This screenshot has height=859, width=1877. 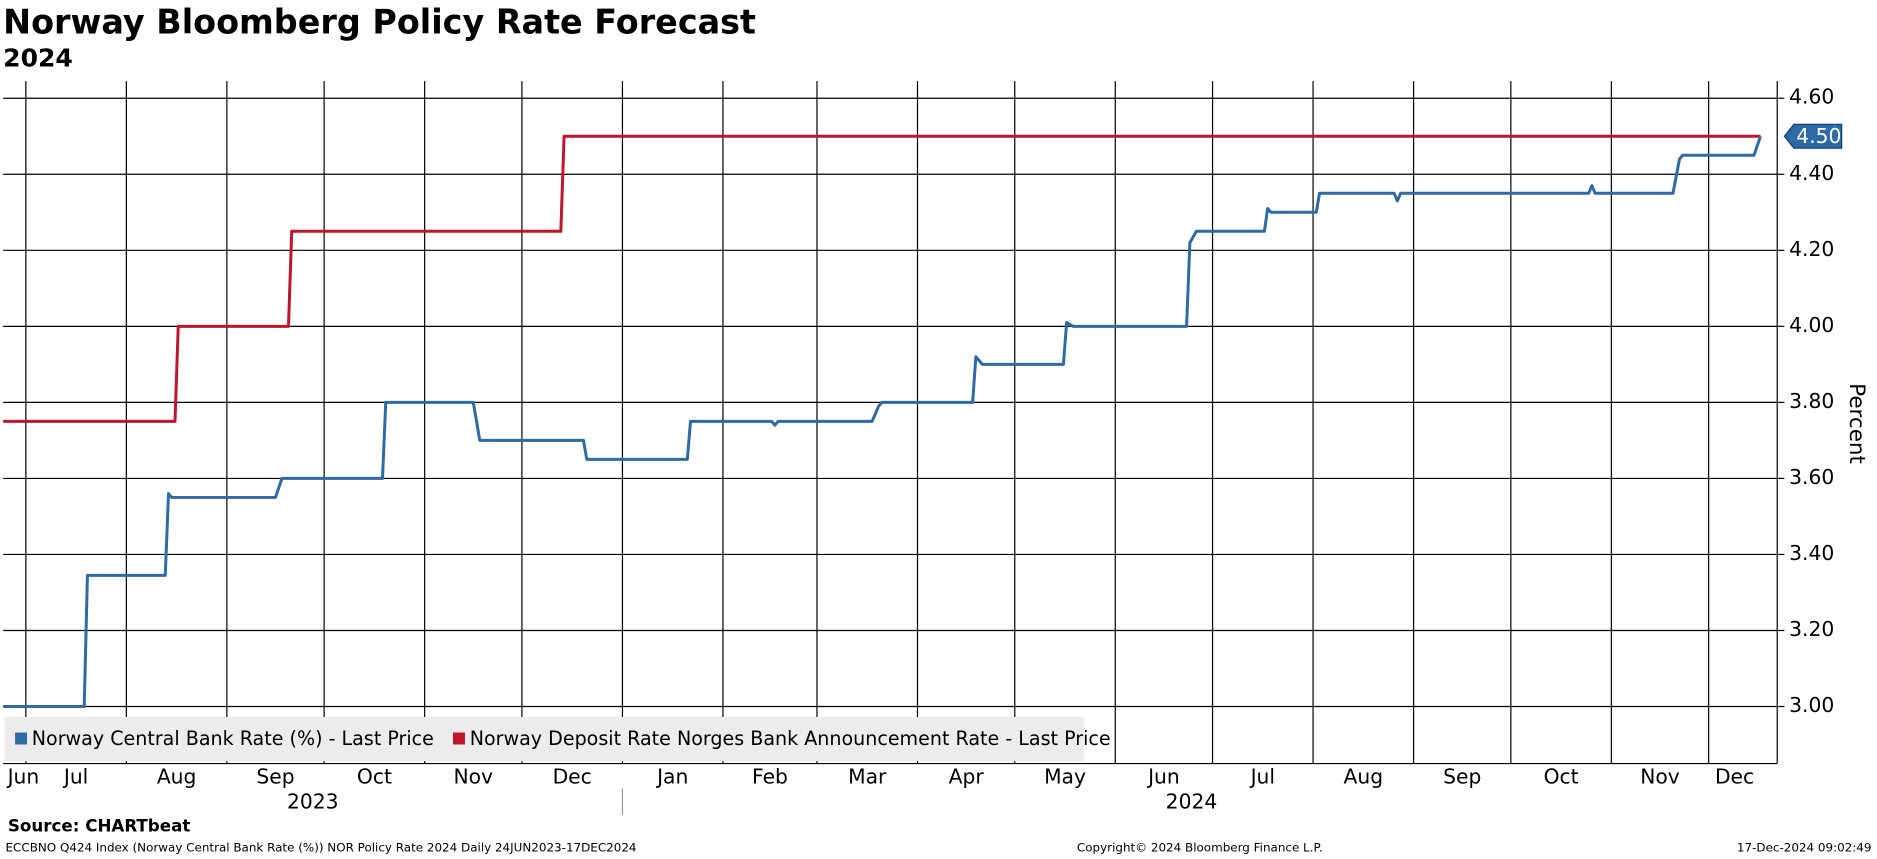 I want to click on x-tick-label: May, so click(x=1065, y=776).